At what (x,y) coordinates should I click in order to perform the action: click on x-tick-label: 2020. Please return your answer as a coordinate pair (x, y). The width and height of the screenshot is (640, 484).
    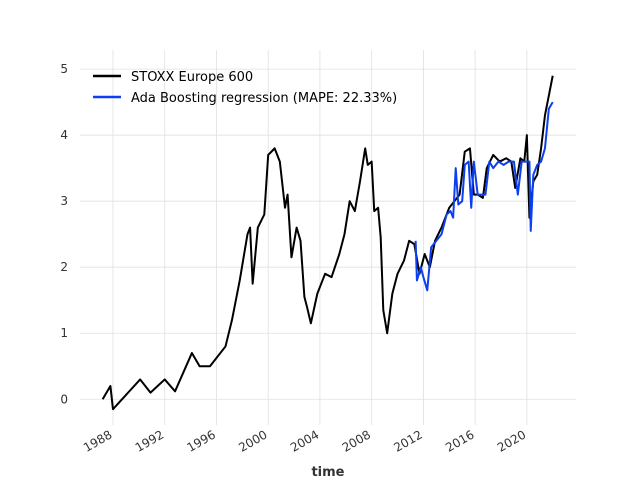
    Looking at the image, I should click on (511, 440).